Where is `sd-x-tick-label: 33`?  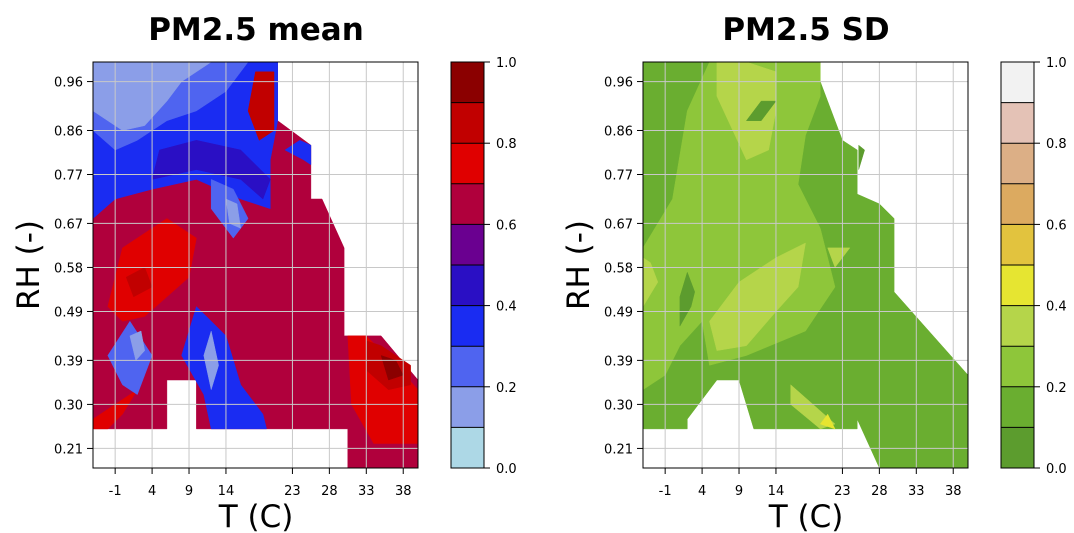
sd-x-tick-label: 33 is located at coordinates (916, 491).